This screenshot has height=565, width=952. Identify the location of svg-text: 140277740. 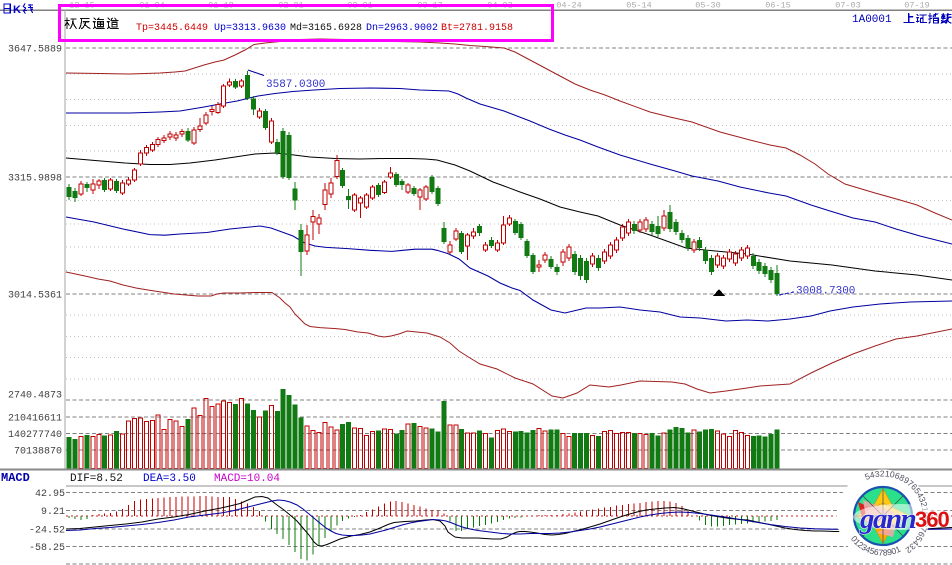
(35, 435).